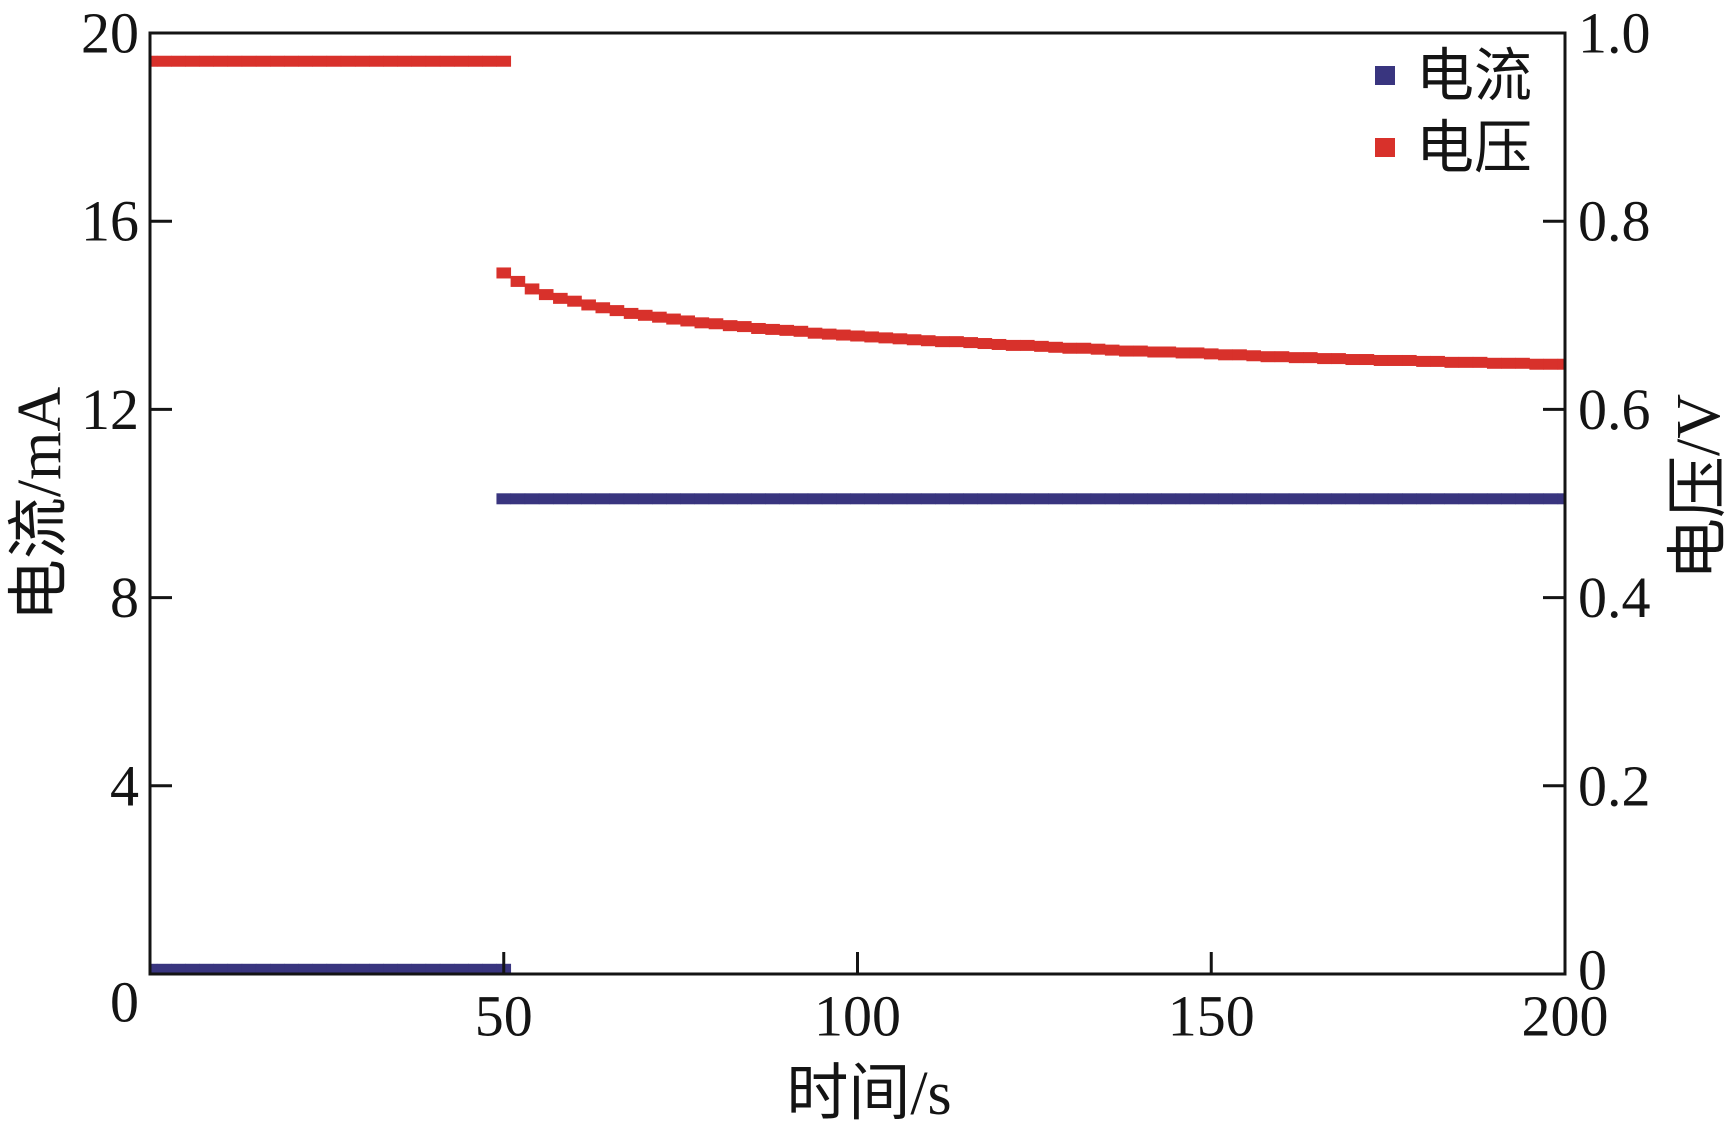 The image size is (1733, 1135). I want to click on legend-marker-voltage, so click(1385, 147).